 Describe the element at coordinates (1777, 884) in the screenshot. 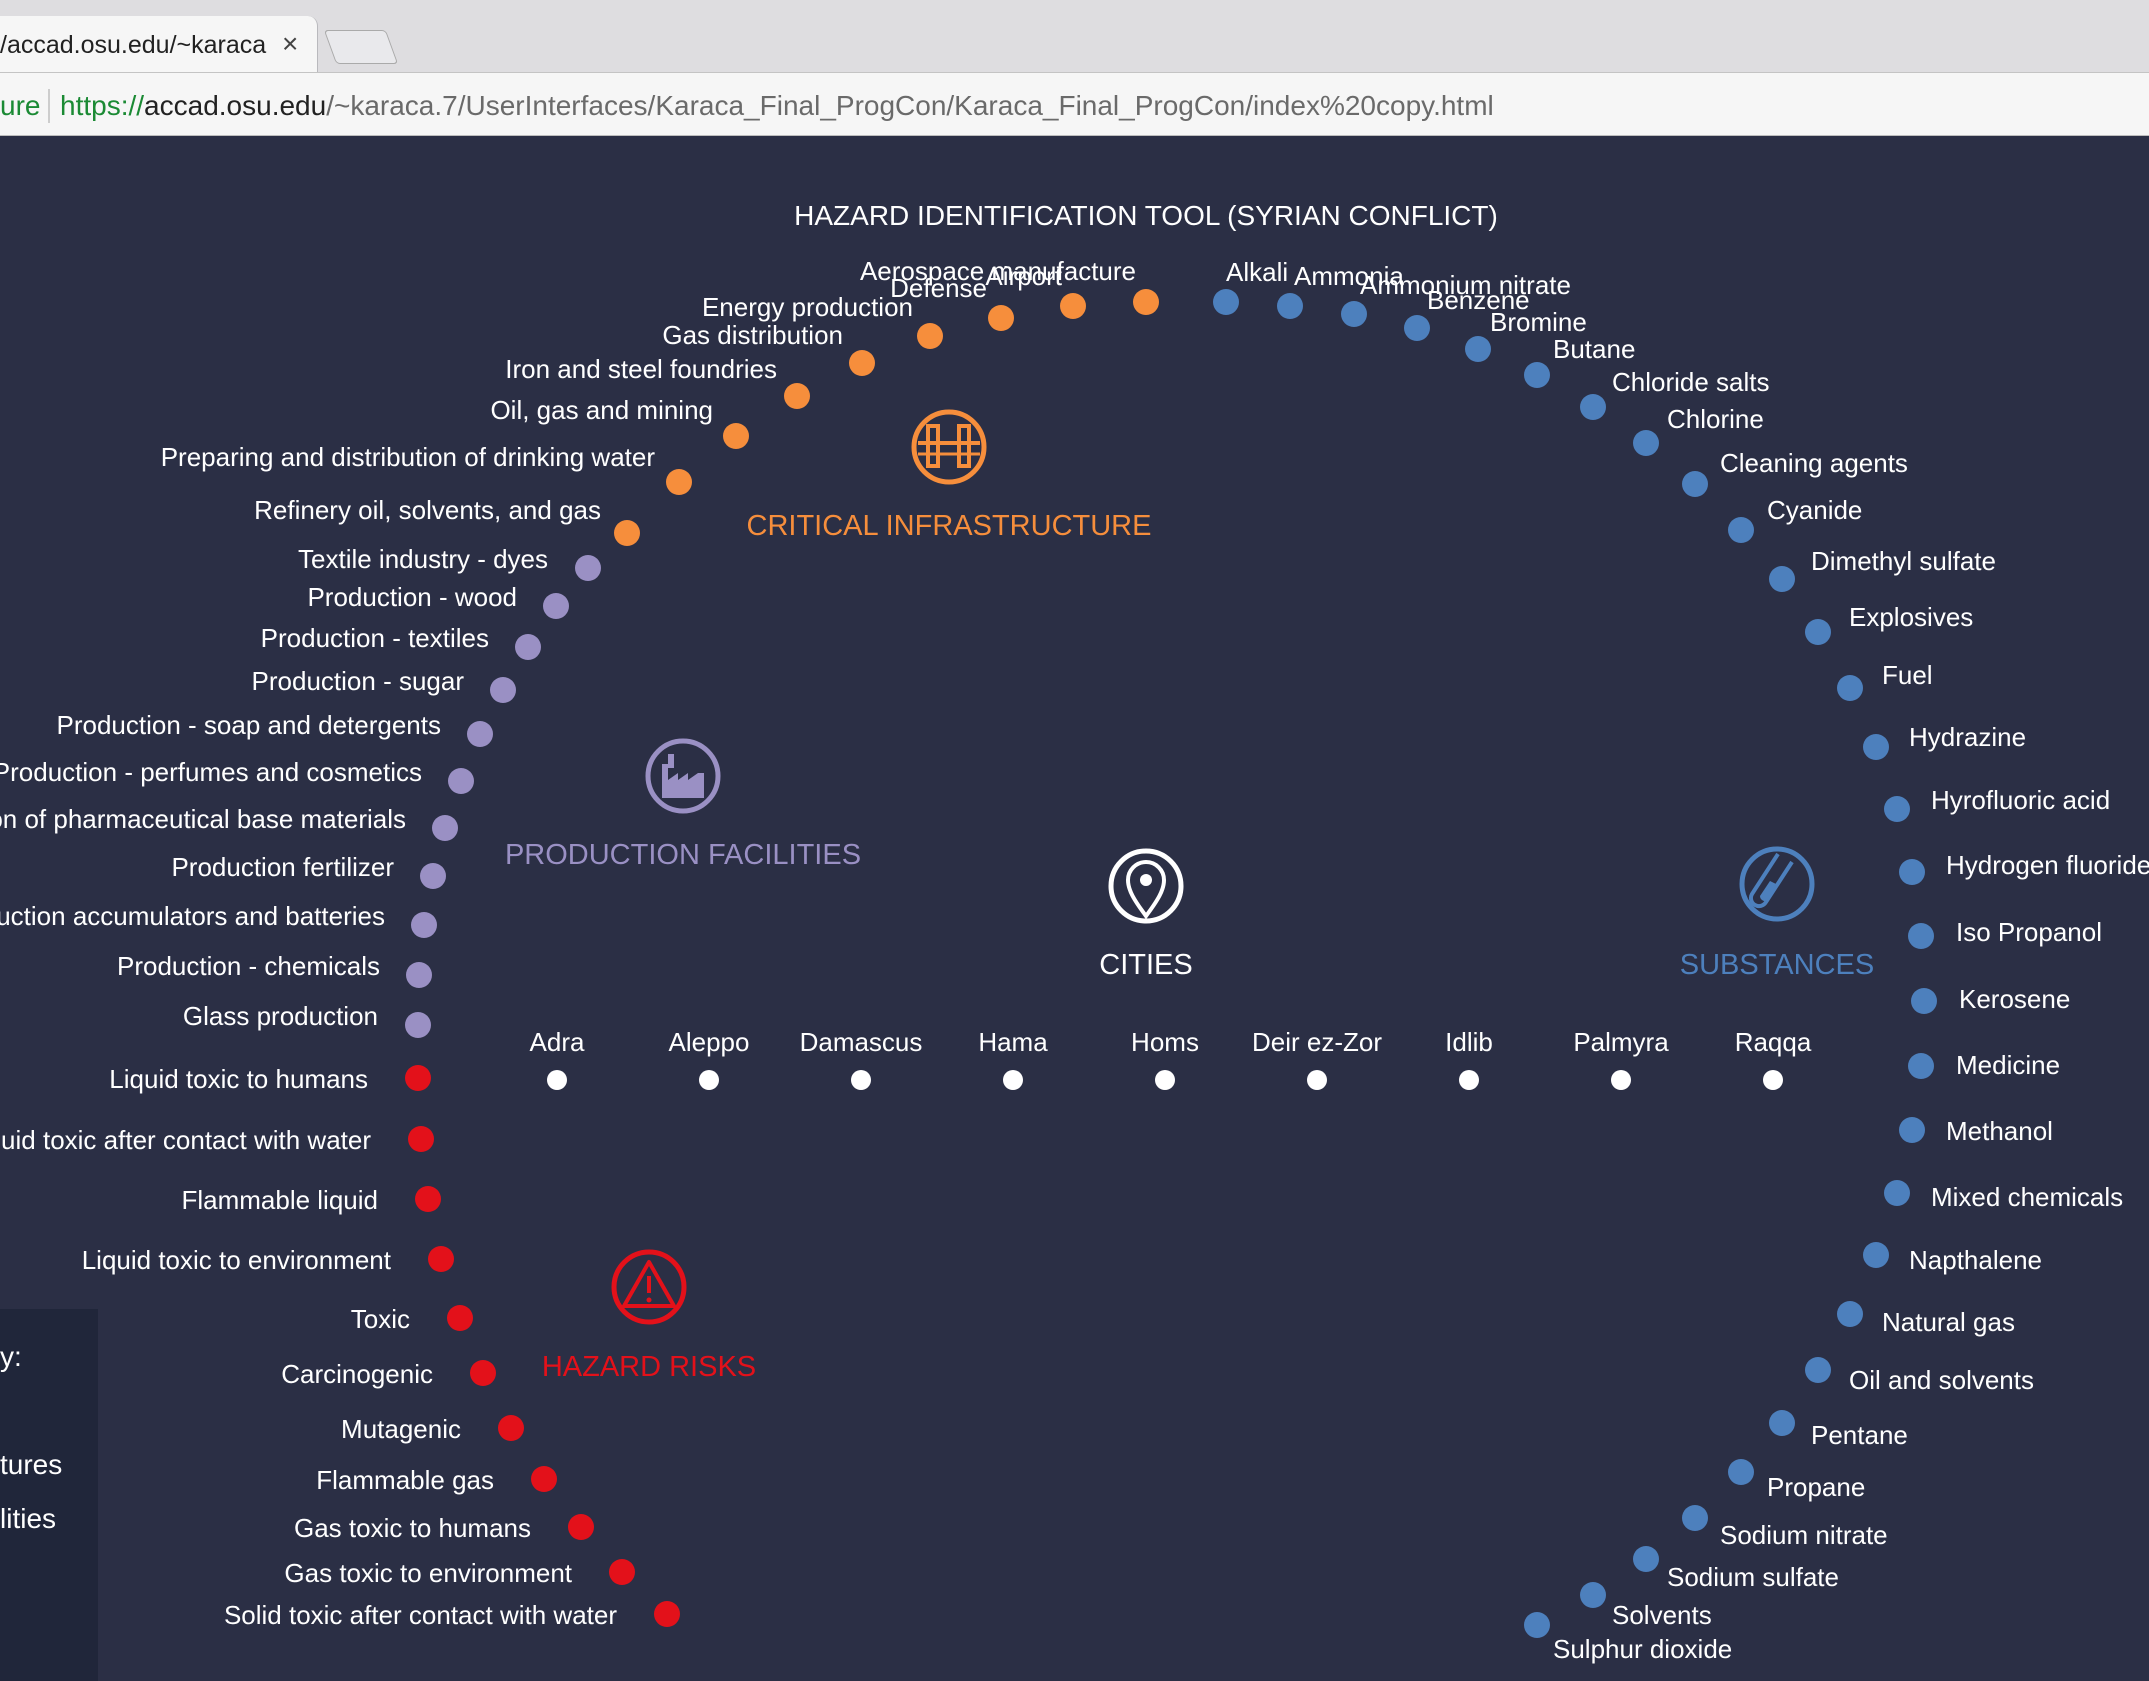

I see `test-tube-icon` at that location.